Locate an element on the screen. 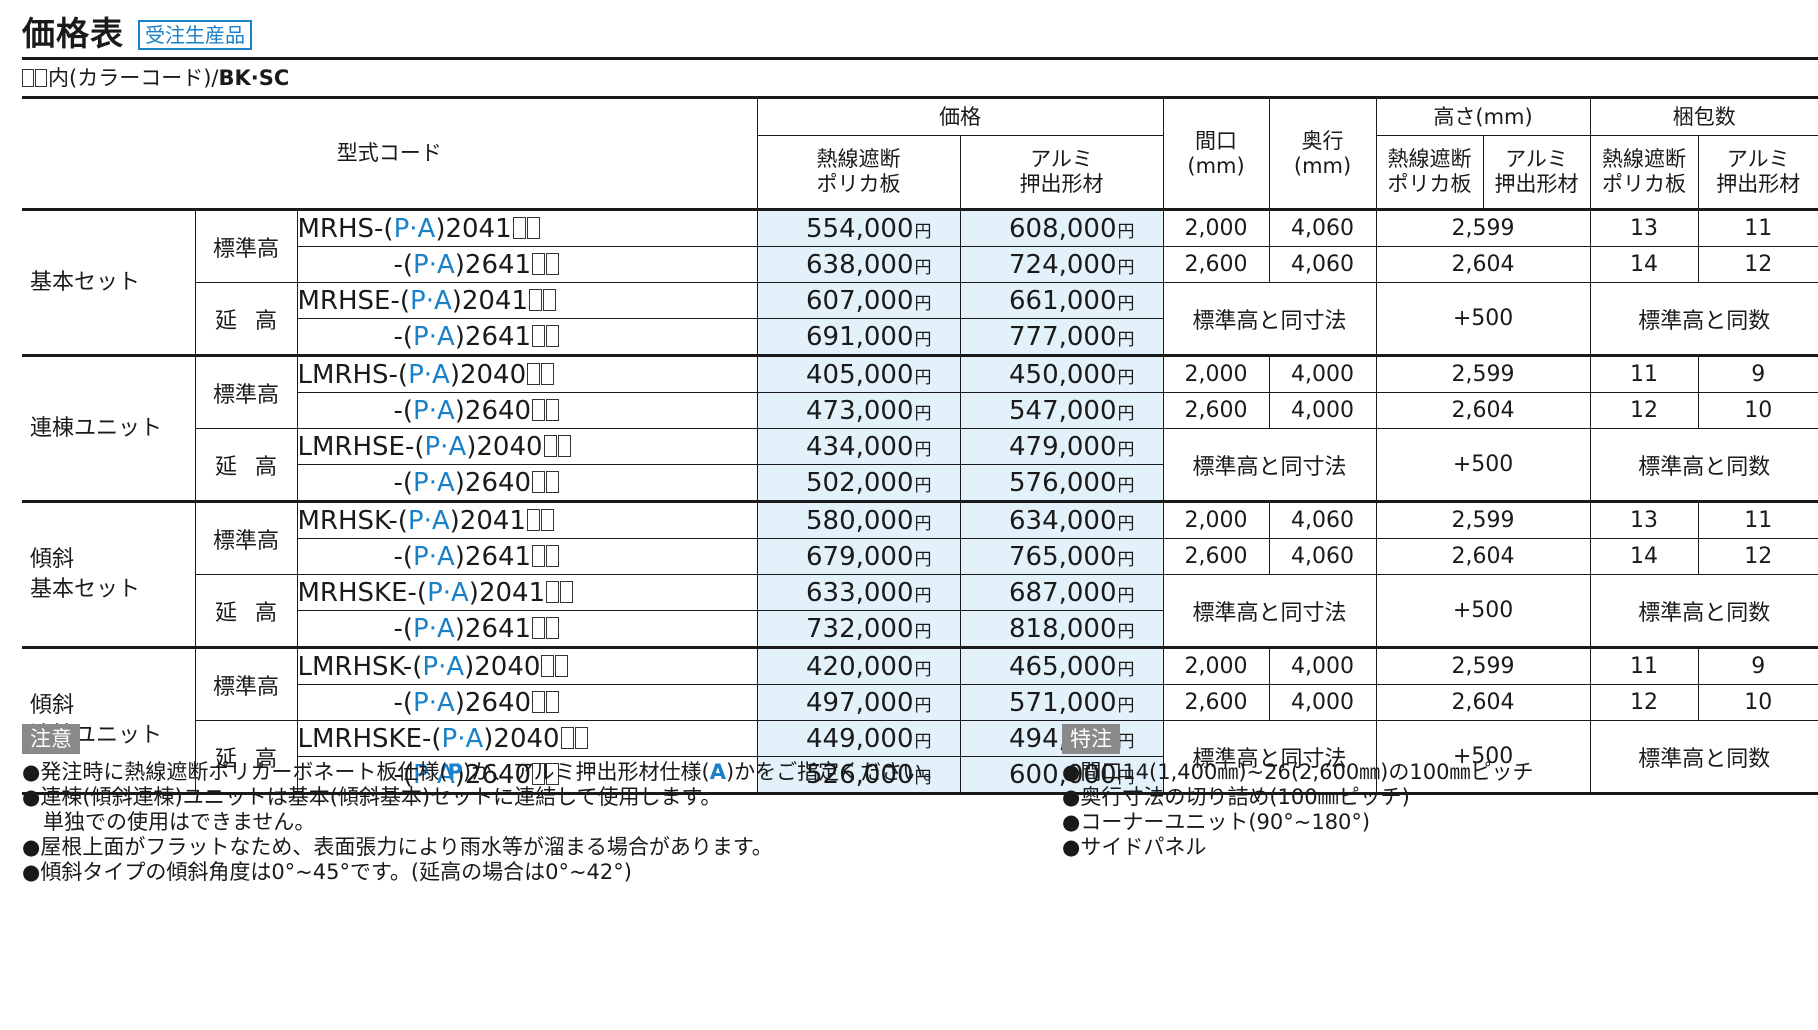 This screenshot has width=1818, height=1030. header-pack: 梱包数 is located at coordinates (1703, 116).